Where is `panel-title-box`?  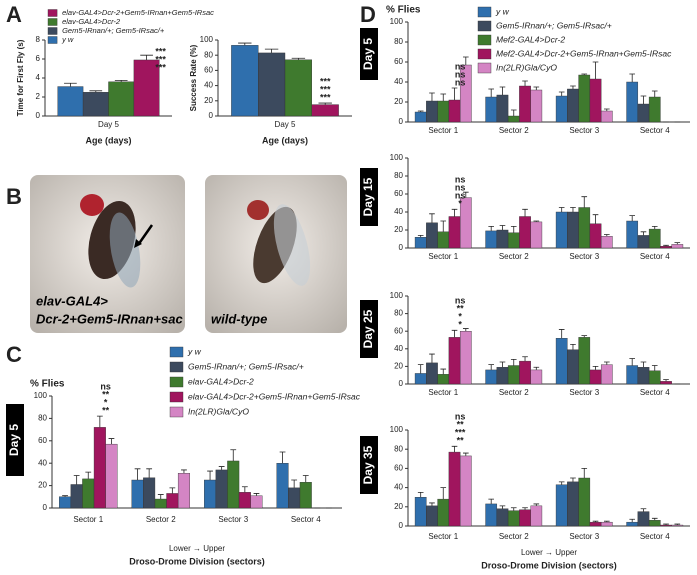 panel-title-box is located at coordinates (369, 54).